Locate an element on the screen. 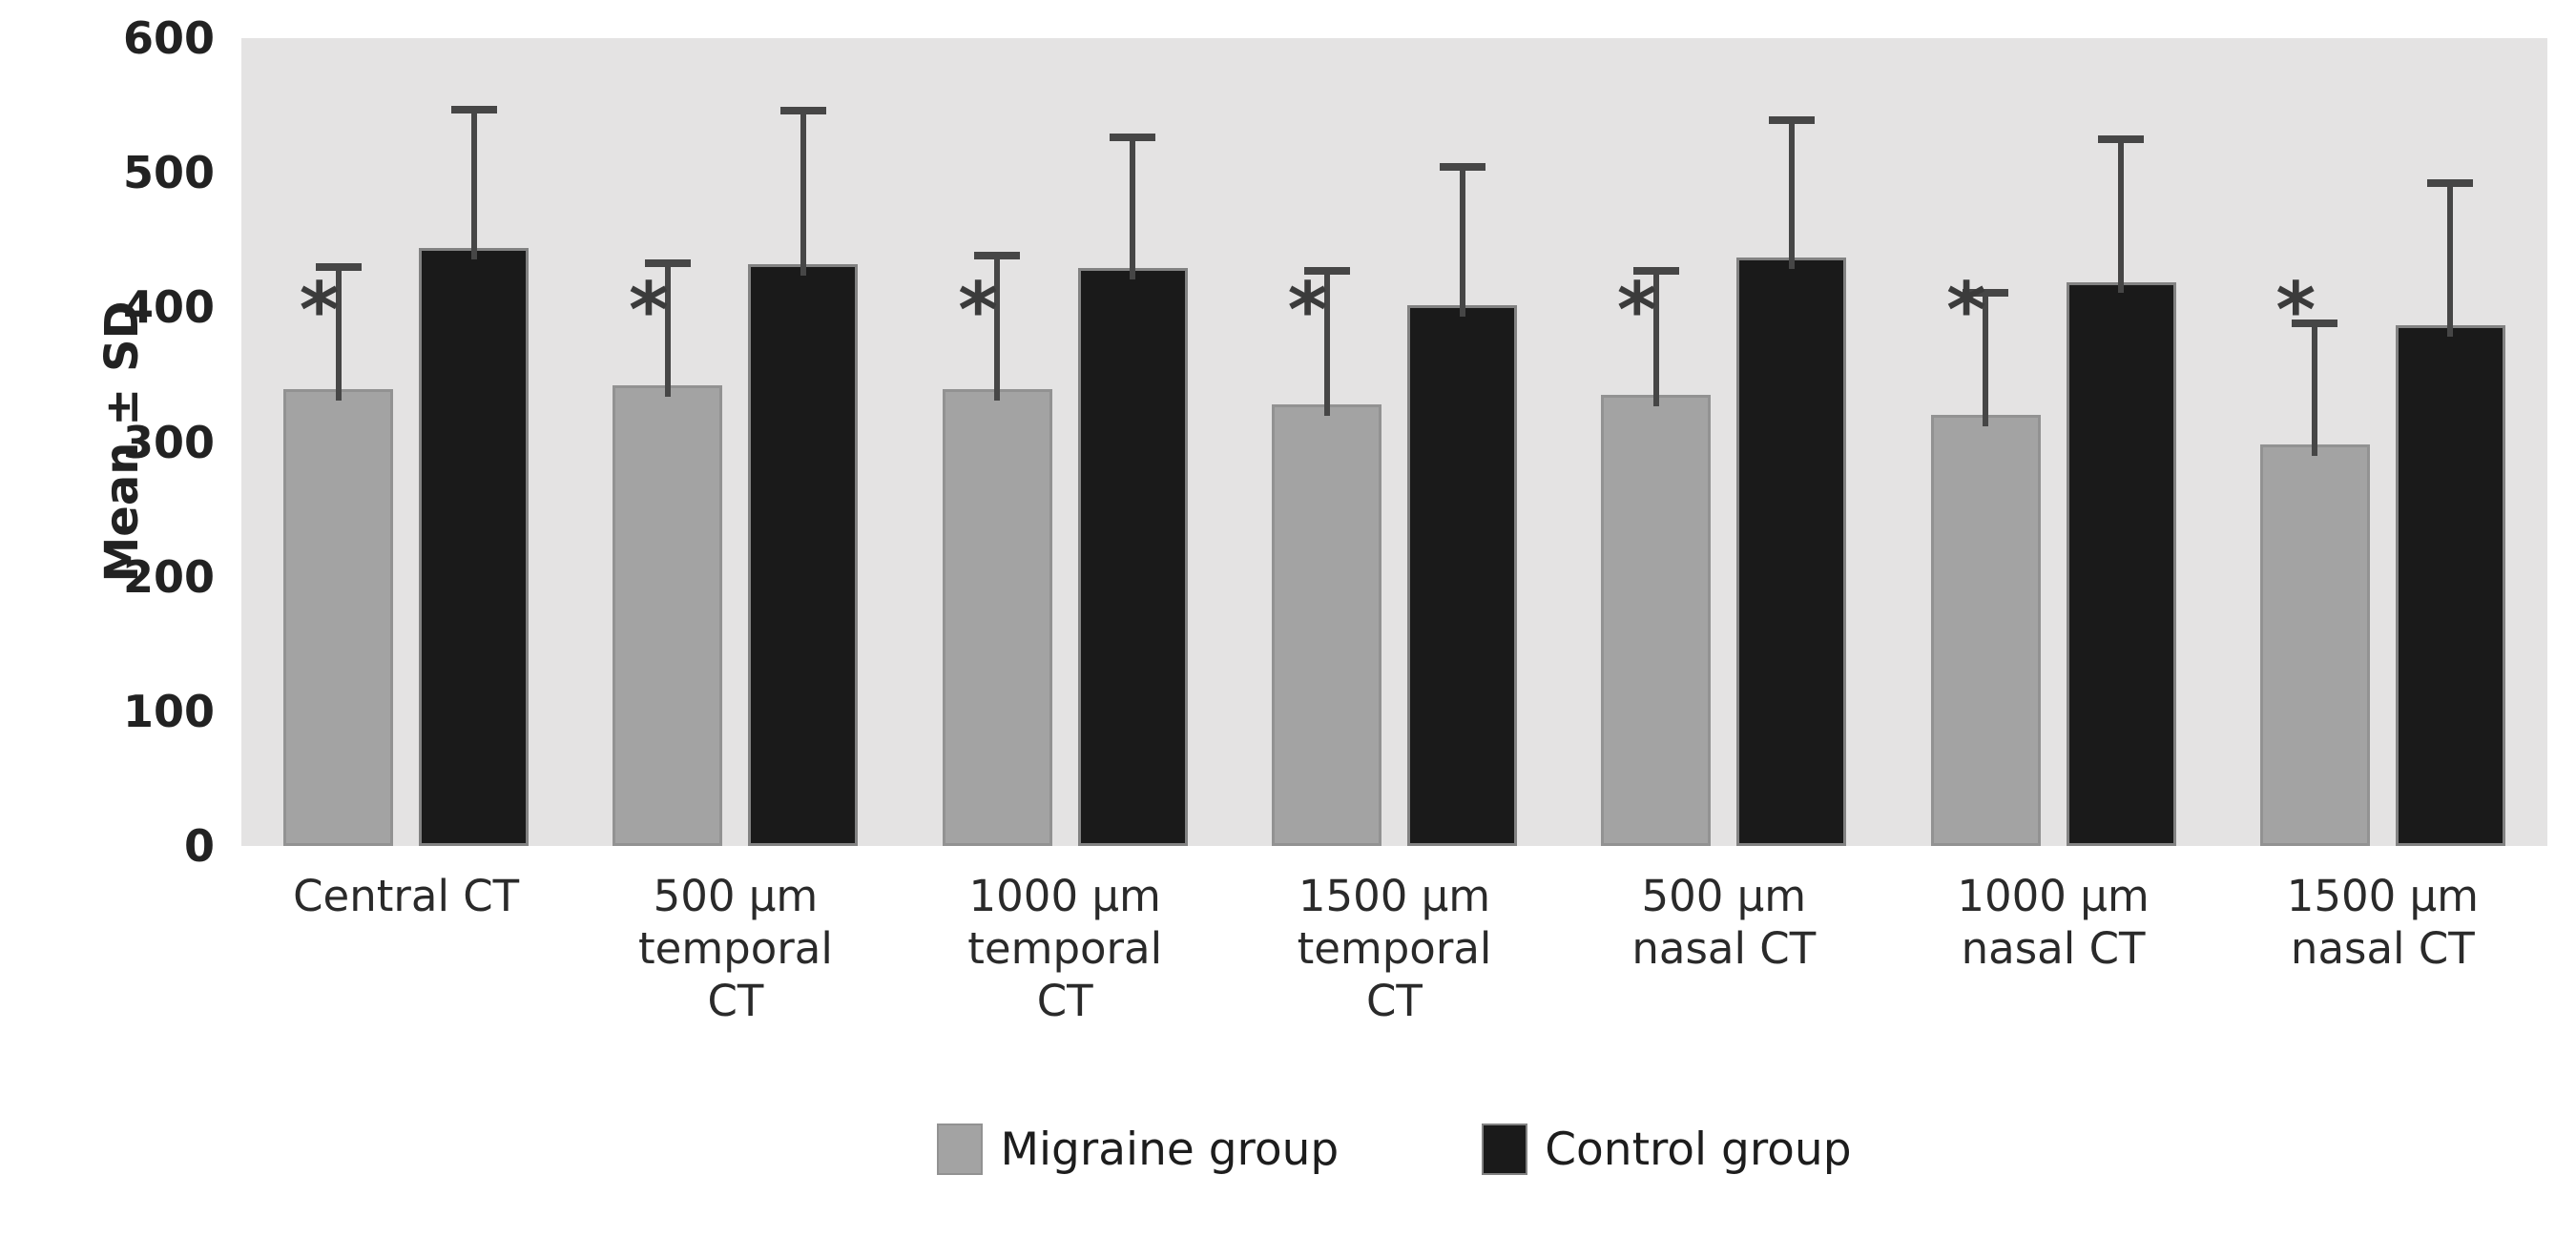 The height and width of the screenshot is (1237, 2576). legend: Migraine group Control group is located at coordinates (1394, 1149).